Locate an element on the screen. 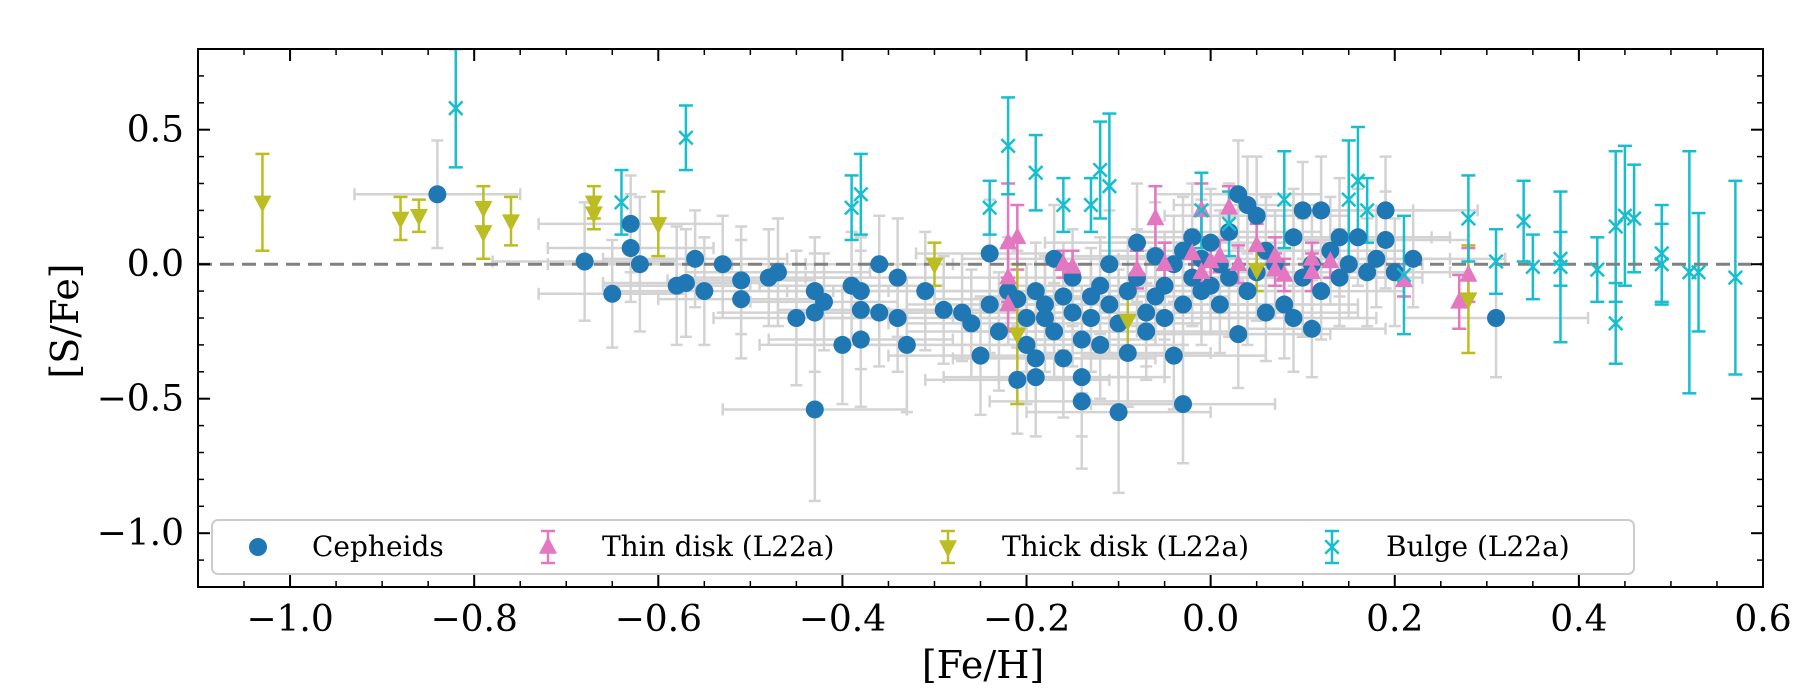 This screenshot has height=700, width=1800. y-tick-label: 0.0 is located at coordinates (155, 264).